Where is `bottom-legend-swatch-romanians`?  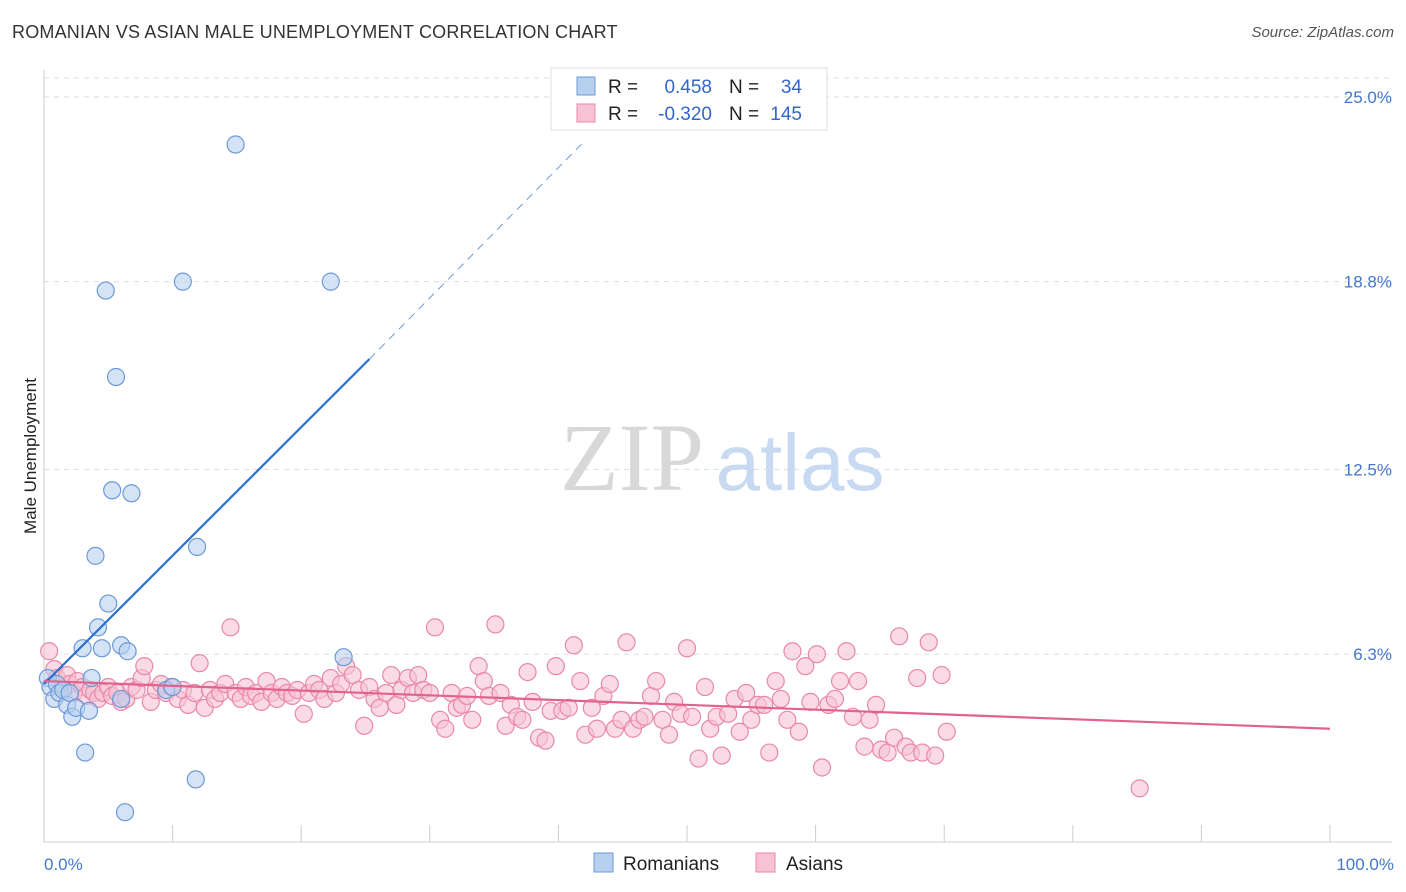 bottom-legend-swatch-romanians is located at coordinates (603, 862).